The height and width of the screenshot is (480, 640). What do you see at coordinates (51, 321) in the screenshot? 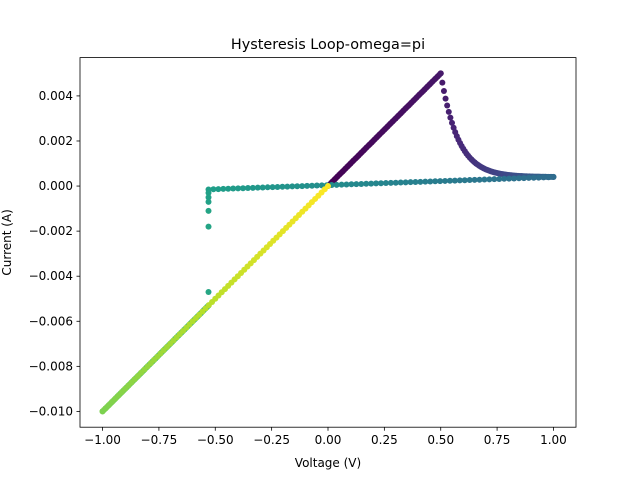
I see `y-tick-label: −0.006` at bounding box center [51, 321].